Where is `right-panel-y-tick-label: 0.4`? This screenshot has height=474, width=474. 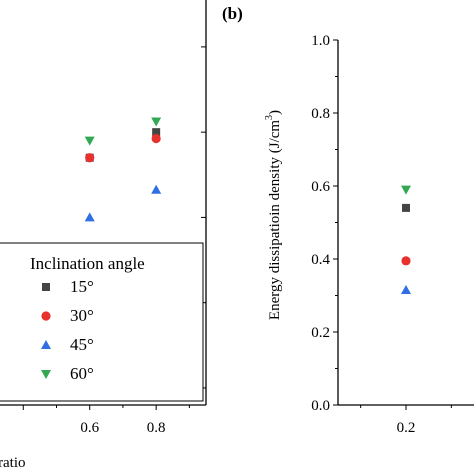 right-panel-y-tick-label: 0.4 is located at coordinates (320, 260).